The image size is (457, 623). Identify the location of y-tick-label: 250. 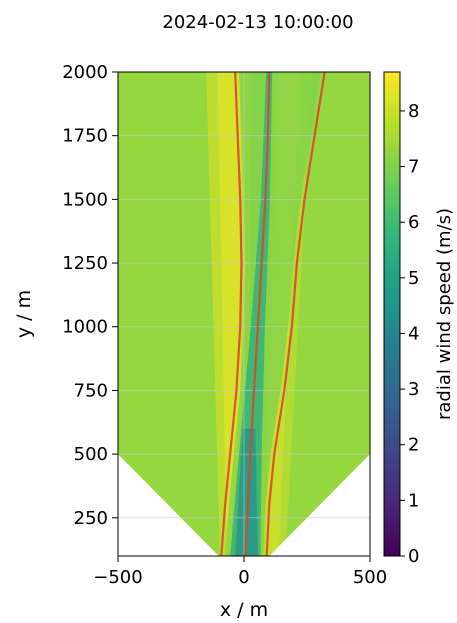
(91, 518).